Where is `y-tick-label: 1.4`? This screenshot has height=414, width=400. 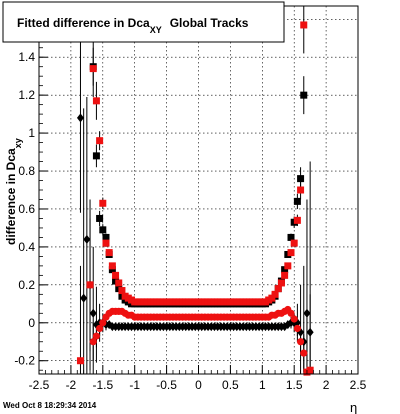 y-tick-label: 1.4 is located at coordinates (26, 57).